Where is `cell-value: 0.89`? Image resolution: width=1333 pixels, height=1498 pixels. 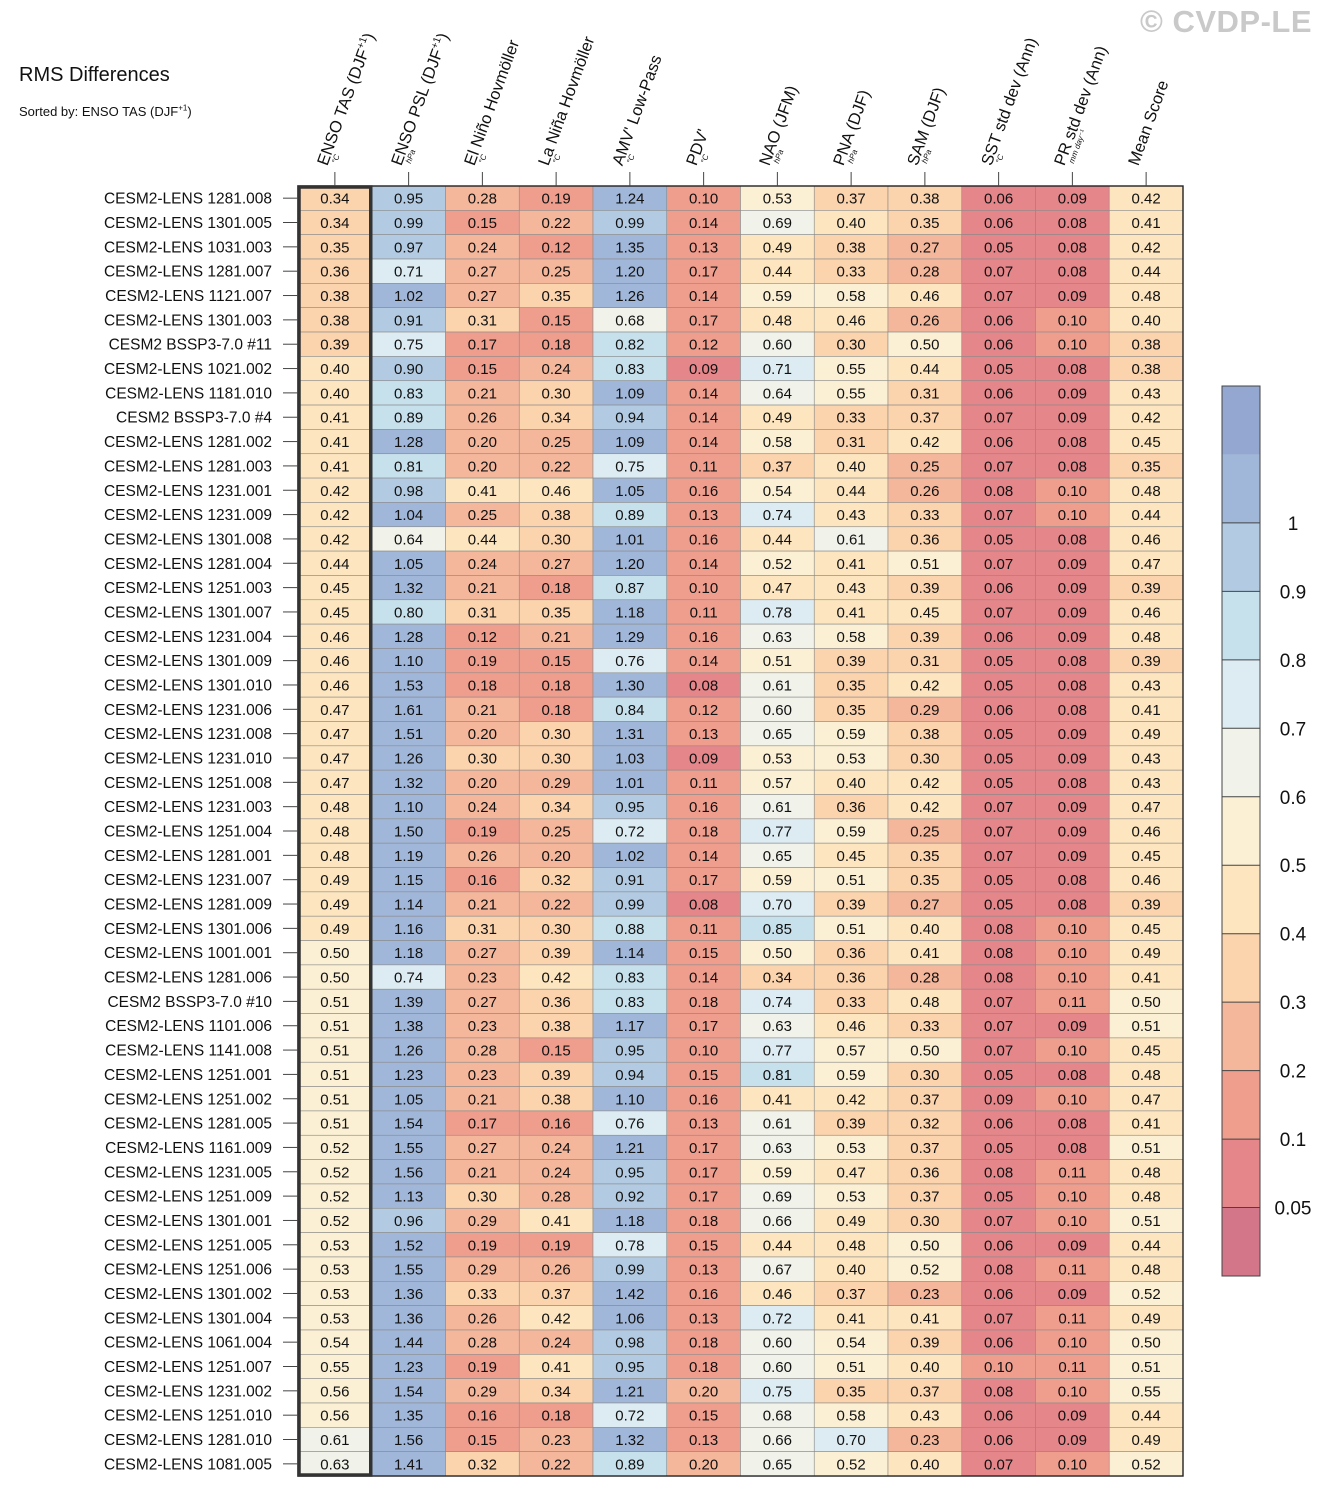
cell-value: 0.89 is located at coordinates (629, 1464).